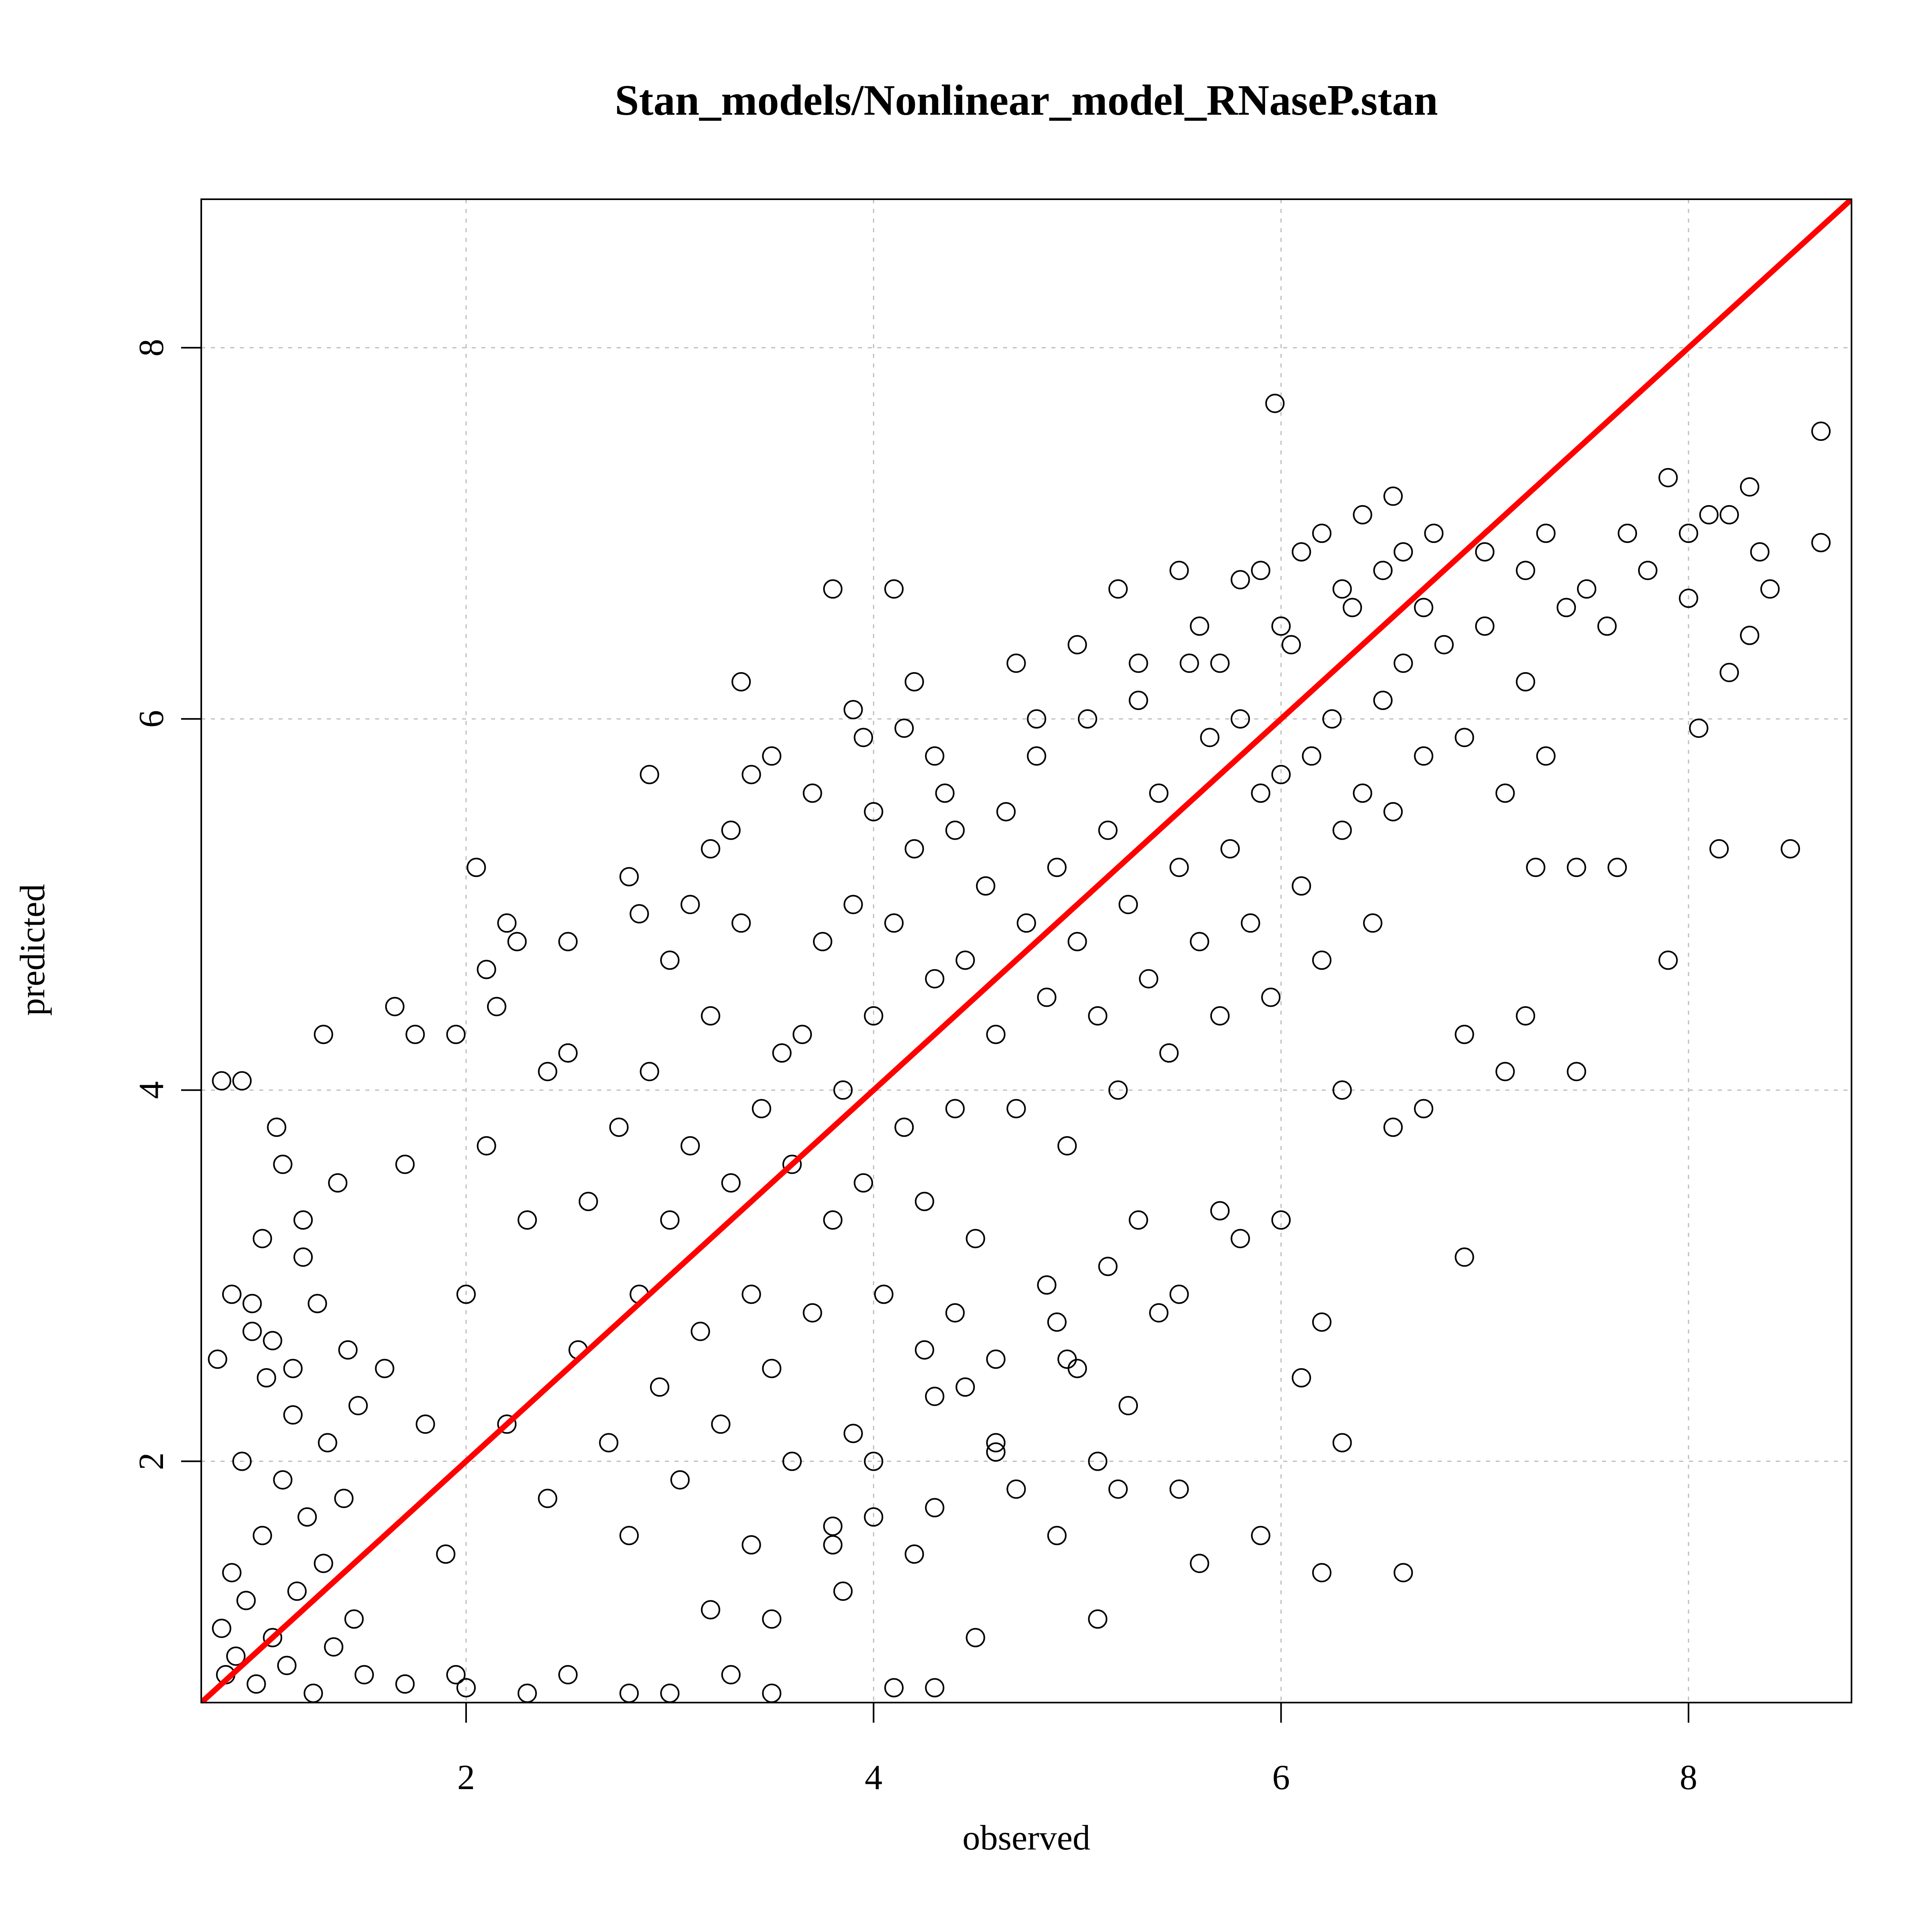 The image size is (1932, 1932). What do you see at coordinates (466, 1777) in the screenshot?
I see `x-tick-label: 2` at bounding box center [466, 1777].